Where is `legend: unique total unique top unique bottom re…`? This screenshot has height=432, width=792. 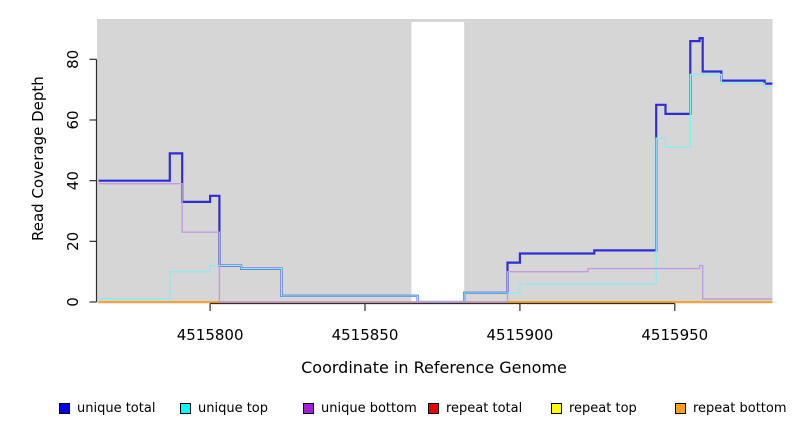
legend: unique total unique top unique bottom re… is located at coordinates (396, 408).